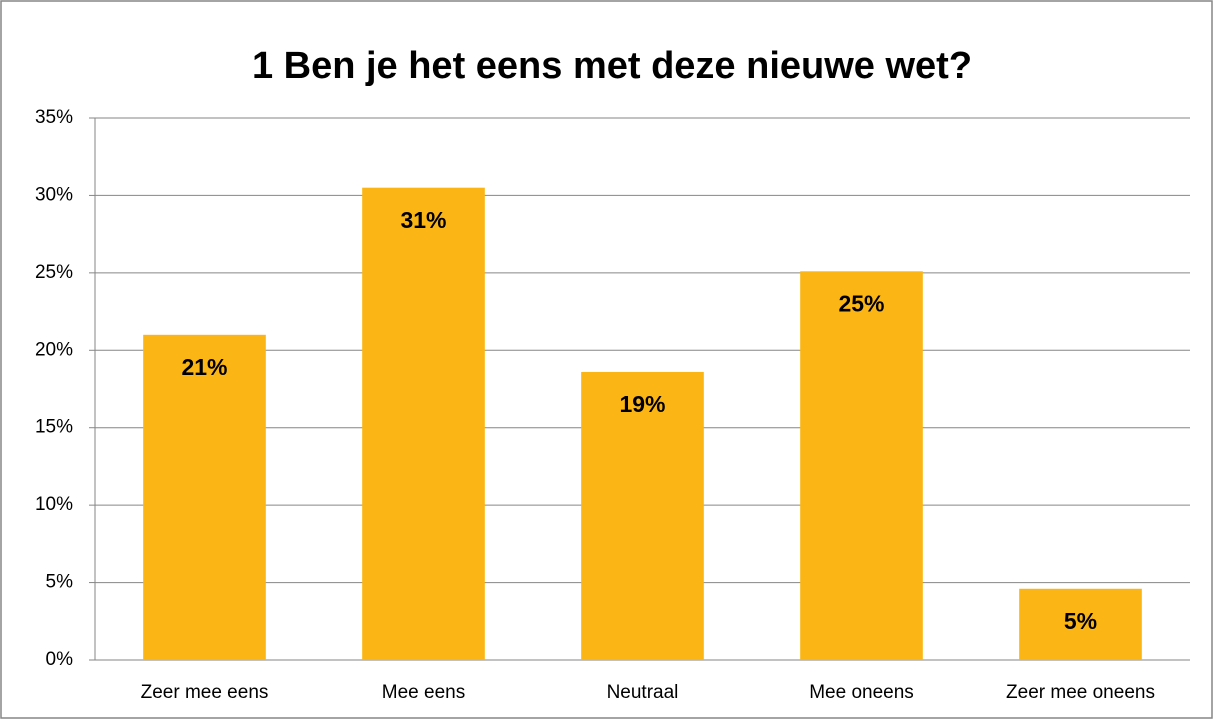  What do you see at coordinates (54, 427) in the screenshot?
I see `y-tick-label: 15%` at bounding box center [54, 427].